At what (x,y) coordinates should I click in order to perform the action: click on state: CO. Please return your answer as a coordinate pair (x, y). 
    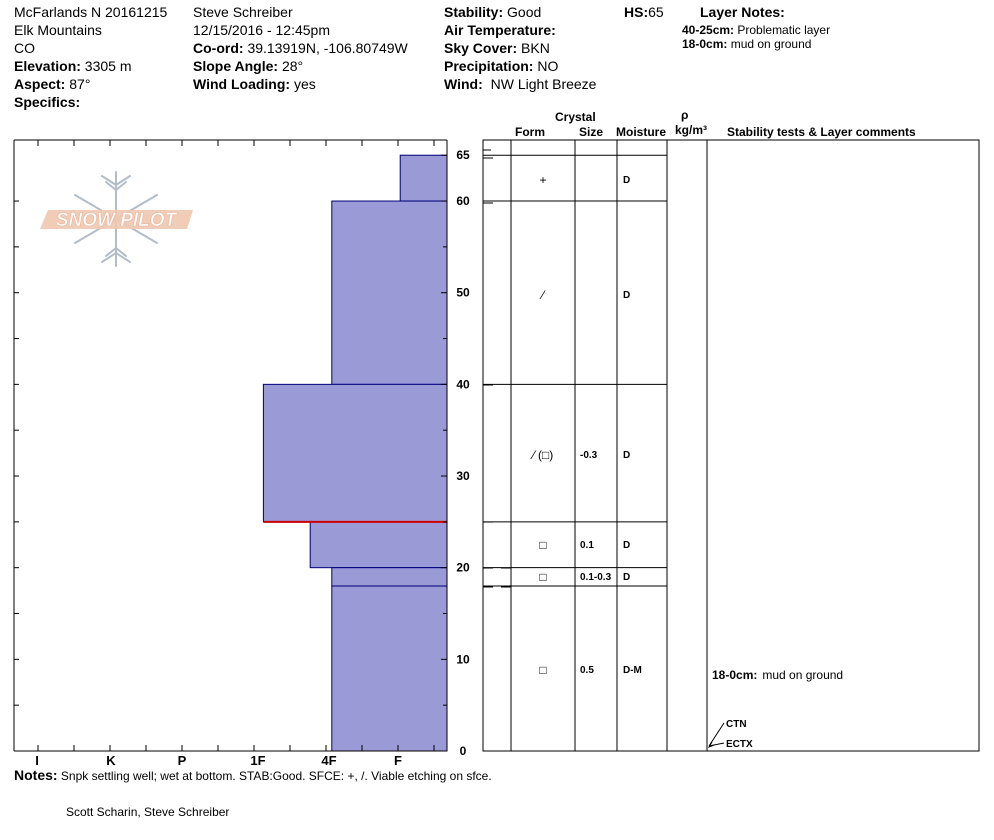
    Looking at the image, I should click on (24, 48).